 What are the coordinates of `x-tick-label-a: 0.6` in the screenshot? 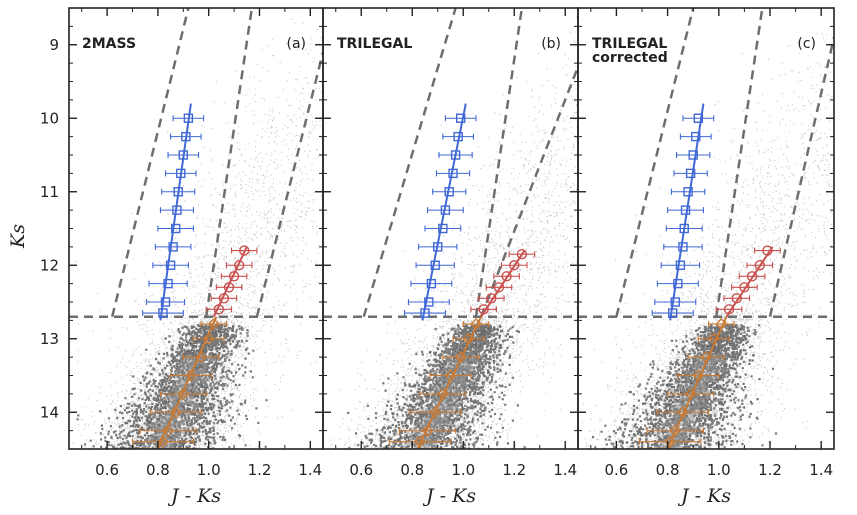 It's located at (107, 470).